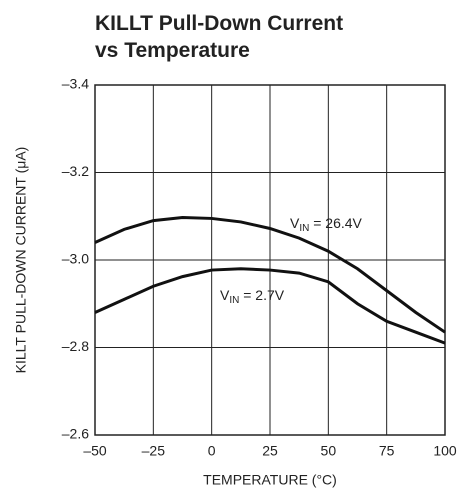 The height and width of the screenshot is (493, 476). Describe the element at coordinates (261, 295) in the screenshot. I see `label-rest: = 2.7V` at that location.